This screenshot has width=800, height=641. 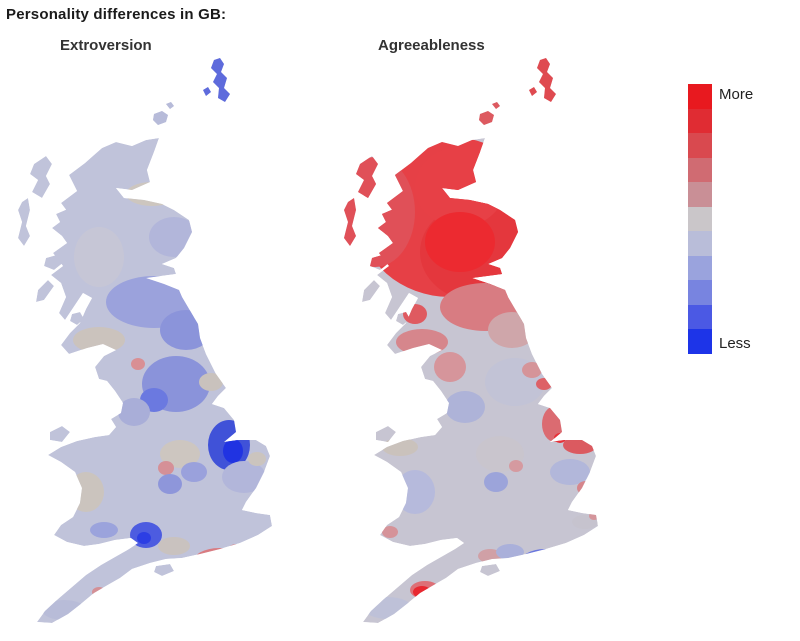 What do you see at coordinates (106, 45) in the screenshot?
I see `map-title-extroversion: Extroversion` at bounding box center [106, 45].